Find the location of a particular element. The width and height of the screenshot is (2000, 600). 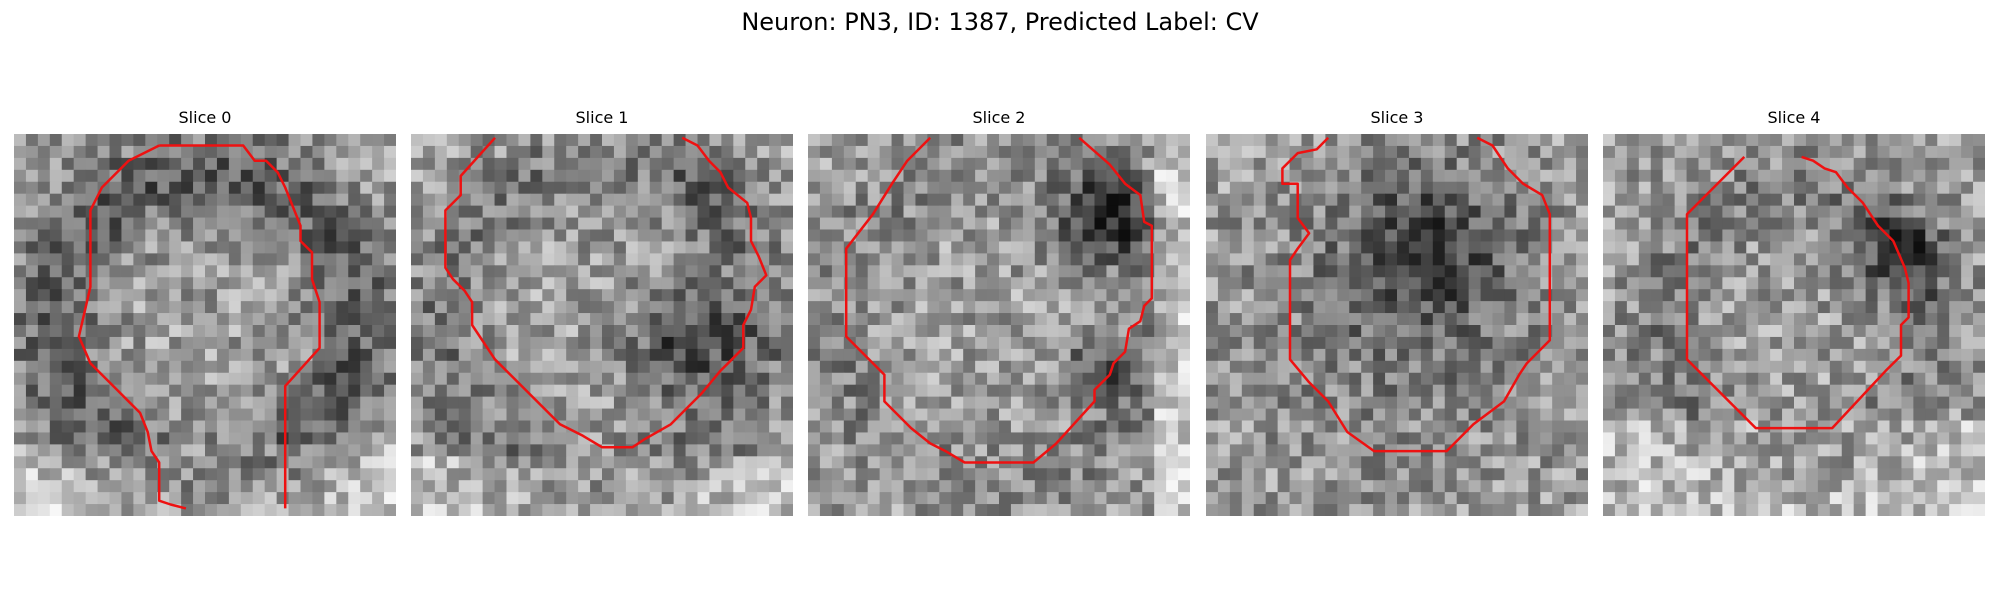

panel-slice-3: Slice 3 is located at coordinates (1397, 312).